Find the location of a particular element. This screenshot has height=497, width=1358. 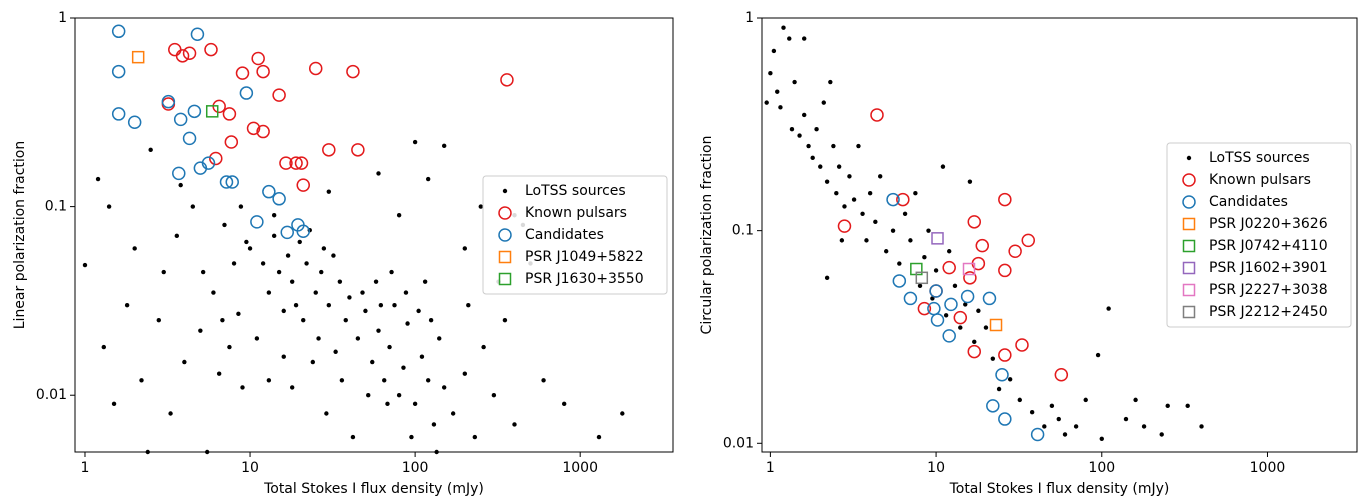

legend-label: PSR J1602+3901 is located at coordinates (1268, 268).